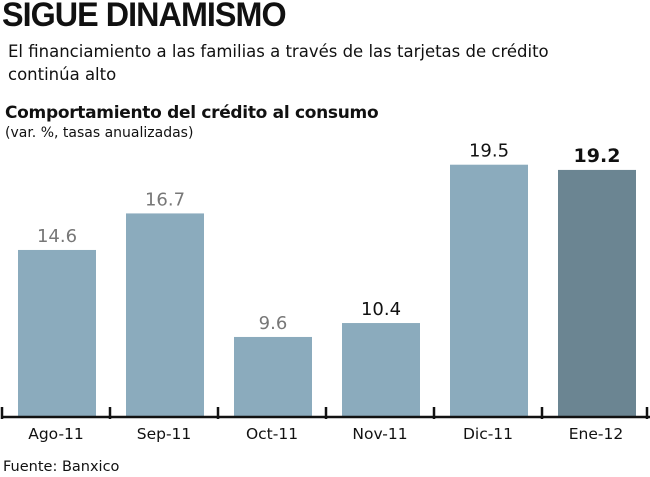 The image size is (650, 477). I want to click on chart-subtitle: (var. %, tasas anualizadas), so click(99, 133).